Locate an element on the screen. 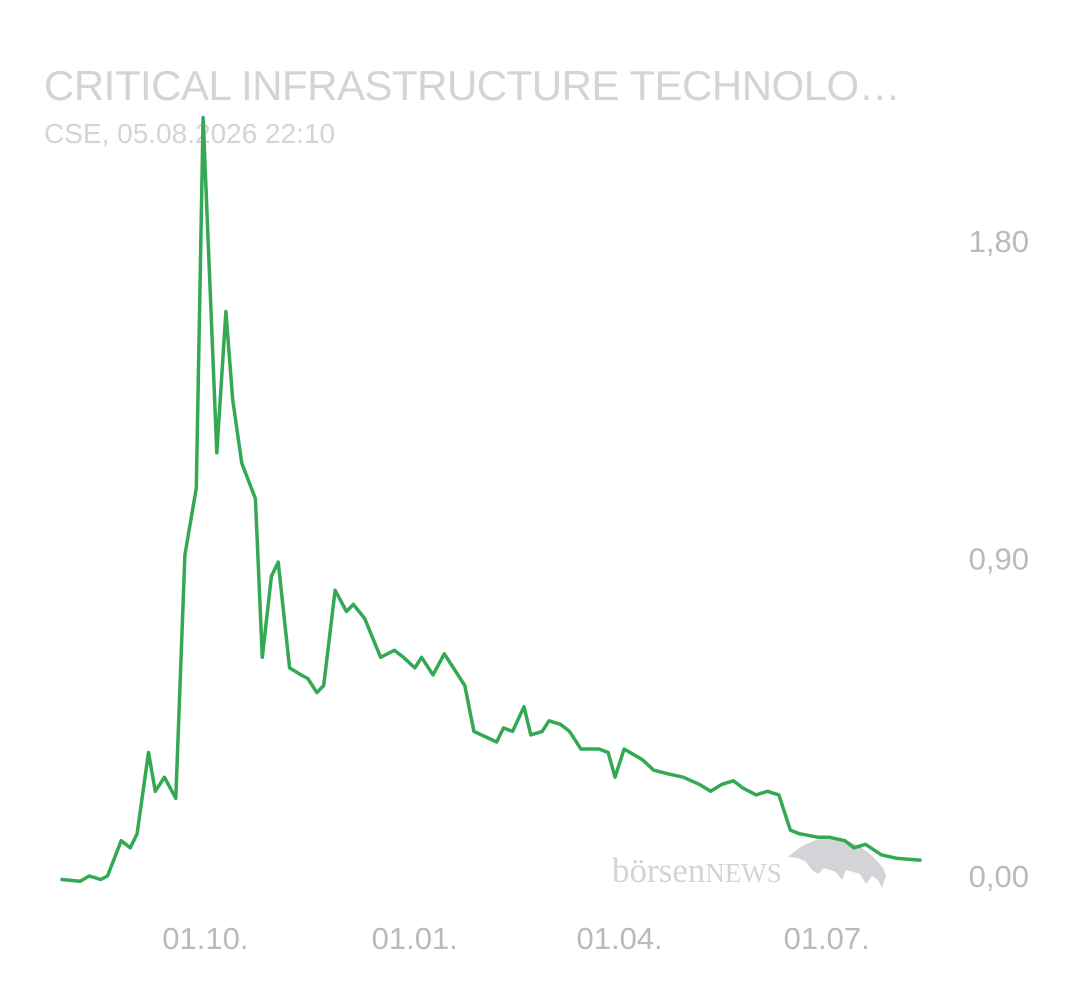  watermark-text: börsenNEWS is located at coordinates (697, 870).